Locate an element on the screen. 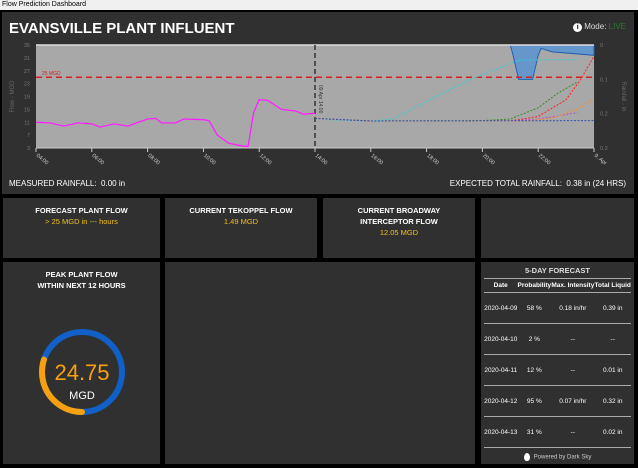 This screenshot has height=468, width=638. y2-axis-label: Rainfall - in is located at coordinates (623, 96).